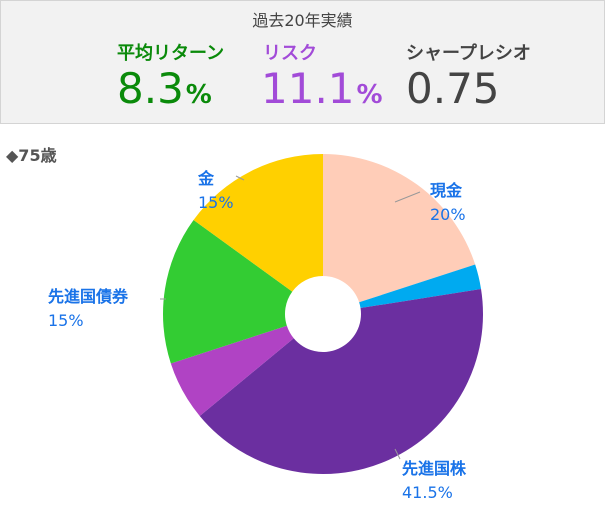 This screenshot has width=607, height=518. I want to click on slice-name-label: 先進国株, so click(434, 468).